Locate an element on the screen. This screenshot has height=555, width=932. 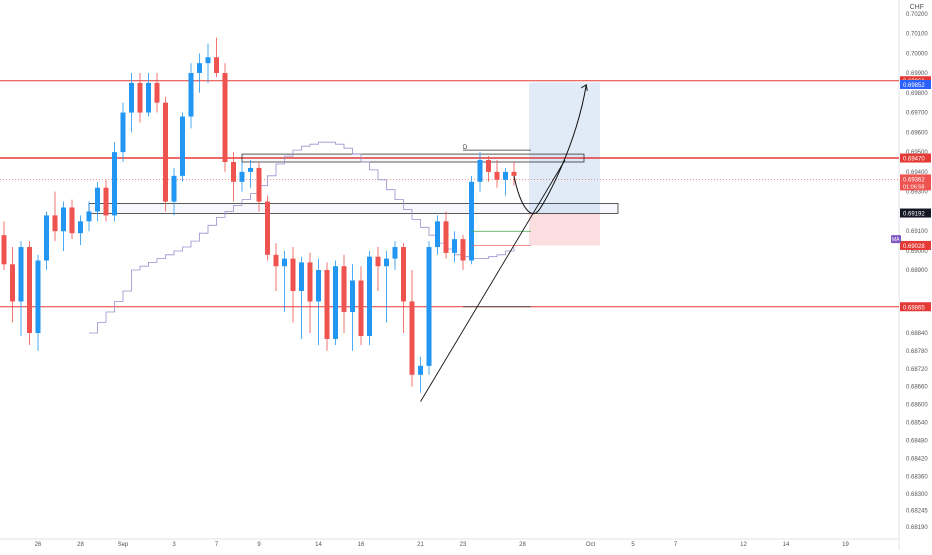
price-tick-label: 0.68780 is located at coordinates (917, 352).